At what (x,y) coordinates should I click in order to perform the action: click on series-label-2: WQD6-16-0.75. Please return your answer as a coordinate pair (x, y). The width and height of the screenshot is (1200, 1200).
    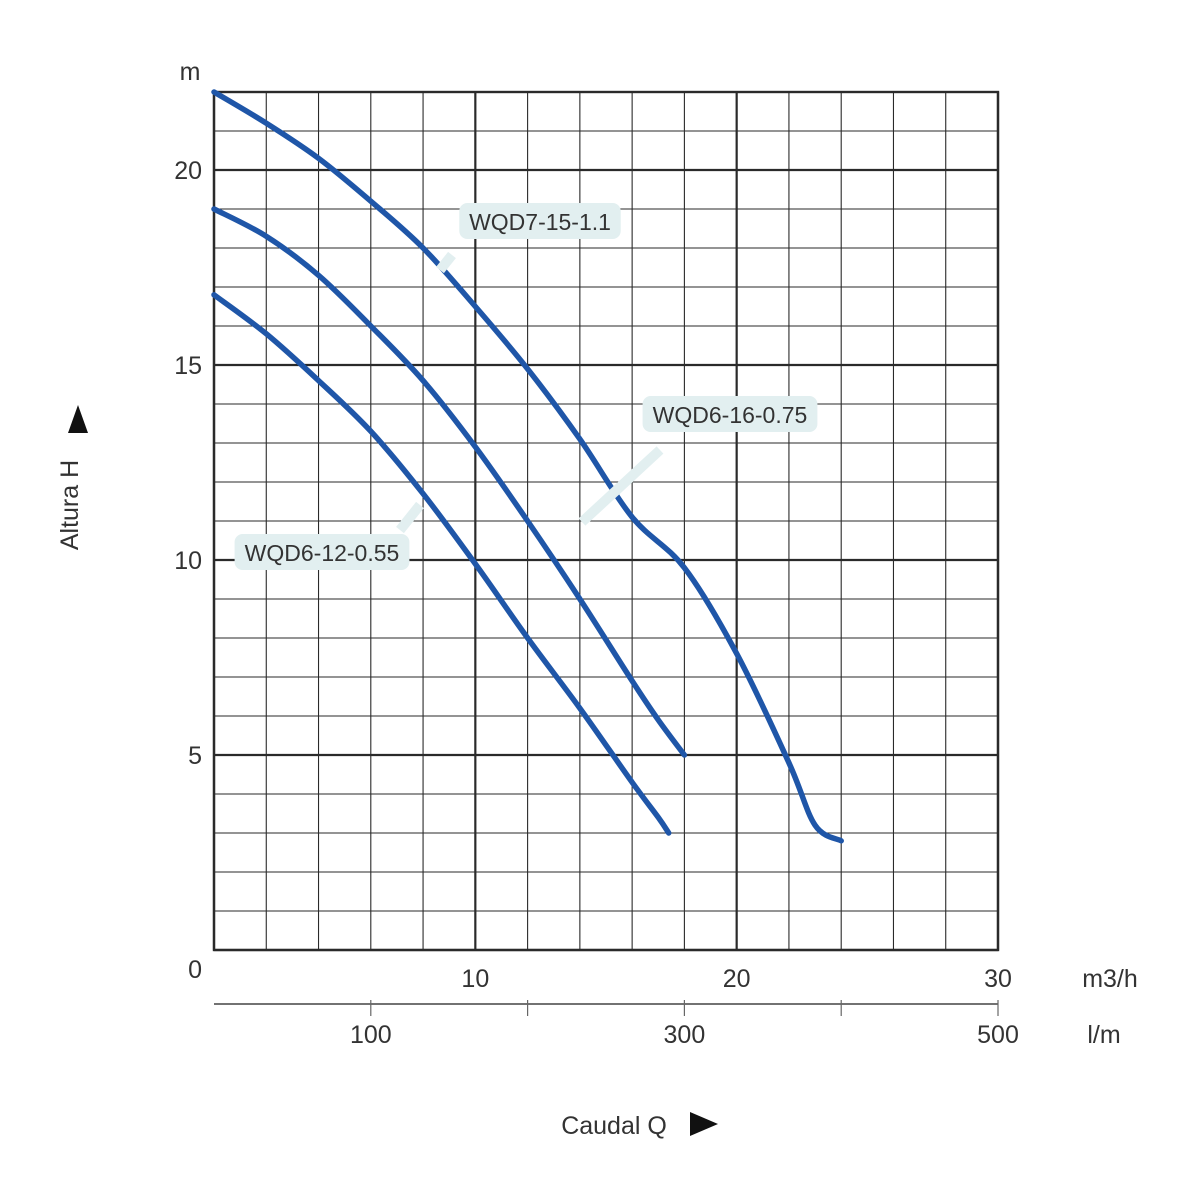
    Looking at the image, I should click on (698, 461).